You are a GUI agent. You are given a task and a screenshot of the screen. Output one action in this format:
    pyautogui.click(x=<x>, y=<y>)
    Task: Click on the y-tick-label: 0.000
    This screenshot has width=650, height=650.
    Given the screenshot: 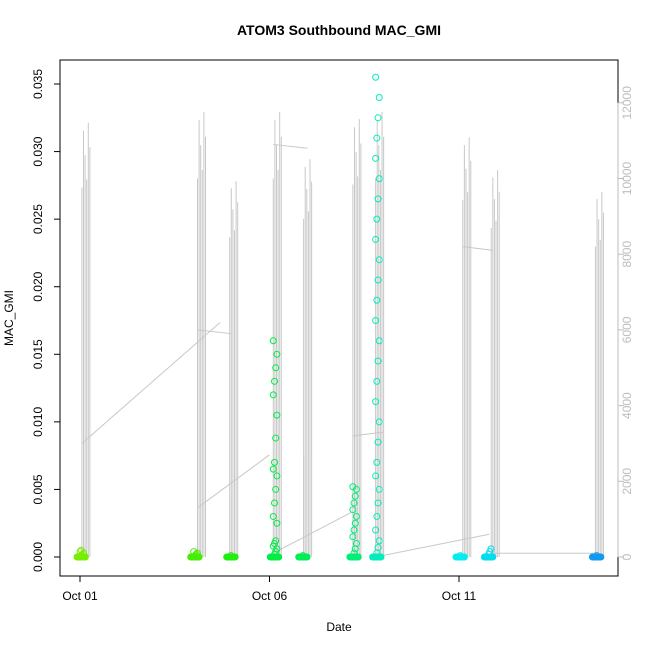 What is the action you would take?
    pyautogui.click(x=38, y=557)
    